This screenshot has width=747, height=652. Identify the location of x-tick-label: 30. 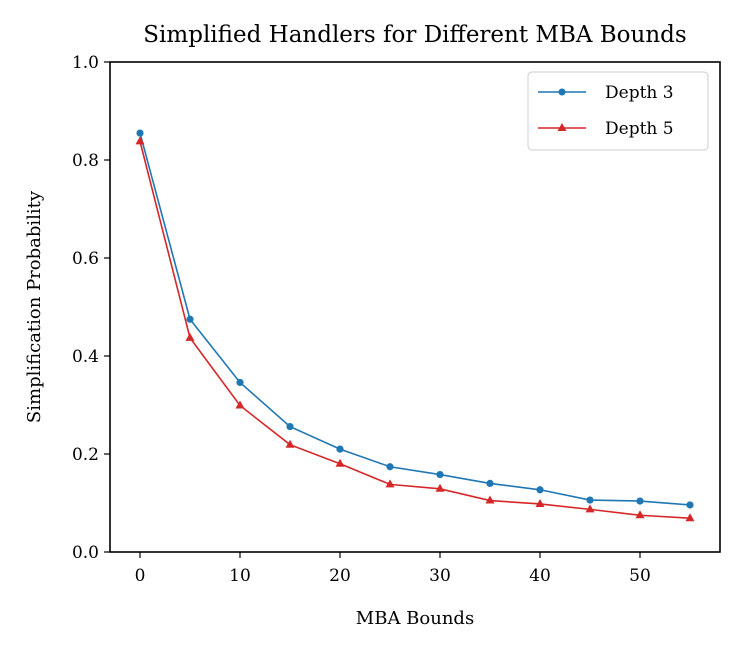
(440, 576).